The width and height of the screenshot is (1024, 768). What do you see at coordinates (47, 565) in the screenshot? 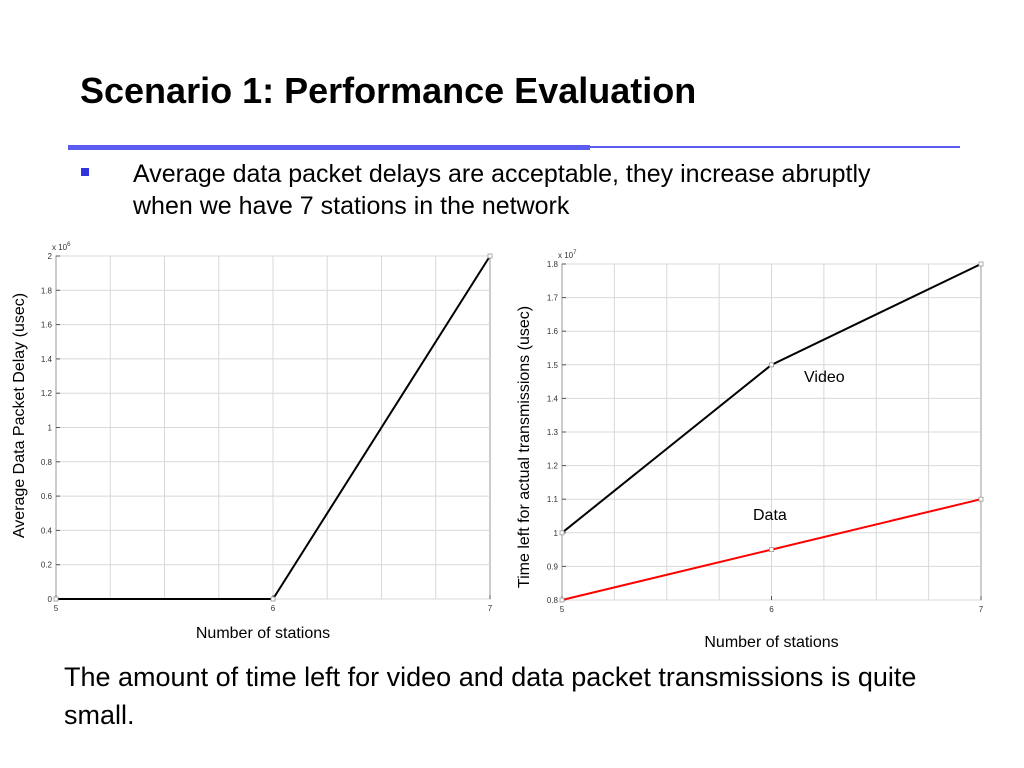
I see `y-tick-label: 0.2` at bounding box center [47, 565].